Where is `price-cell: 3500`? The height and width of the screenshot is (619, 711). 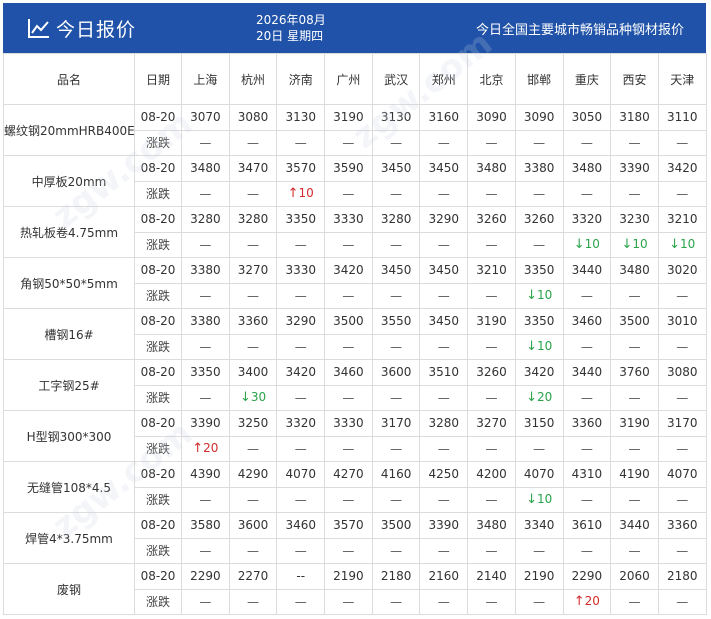
price-cell: 3500 is located at coordinates (396, 525).